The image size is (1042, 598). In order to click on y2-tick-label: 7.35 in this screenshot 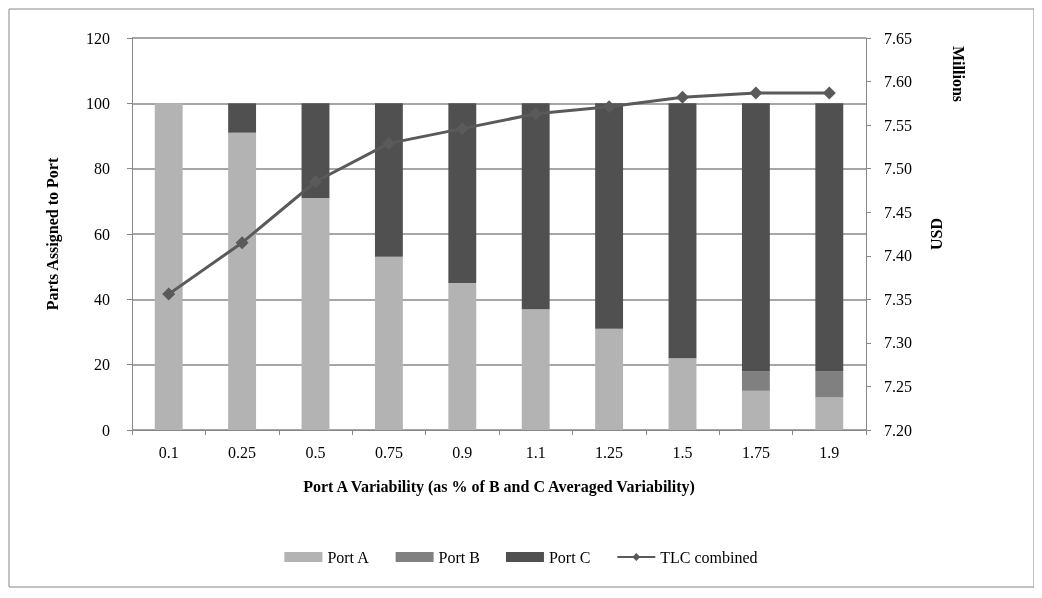, I will do `click(898, 299)`.